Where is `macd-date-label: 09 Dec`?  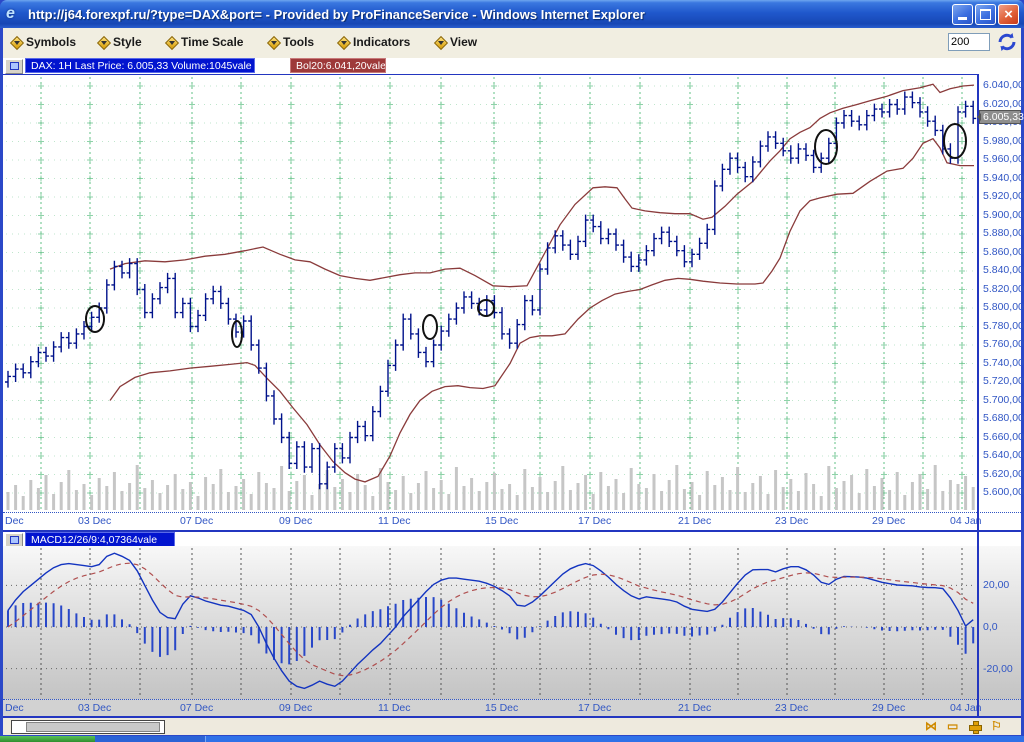
macd-date-label: 09 Dec is located at coordinates (296, 708).